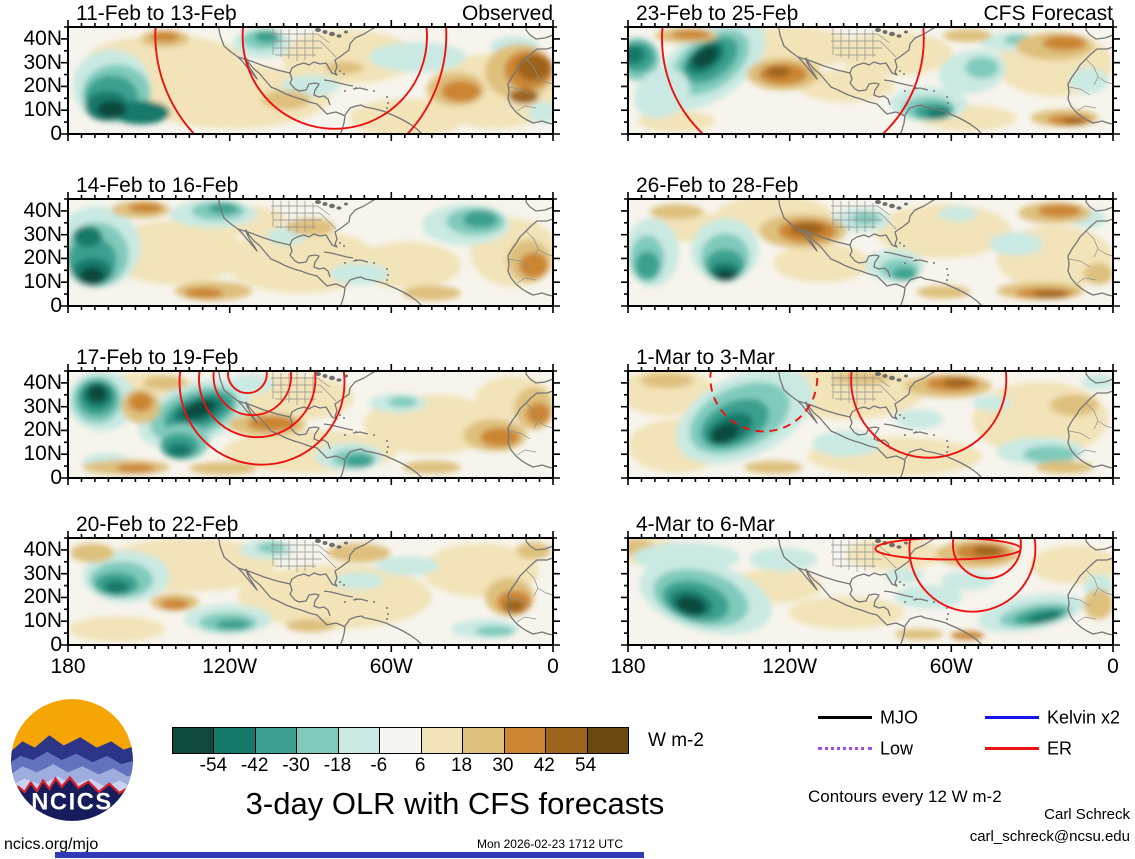  I want to click on column-heading: Observed, so click(507, 13).